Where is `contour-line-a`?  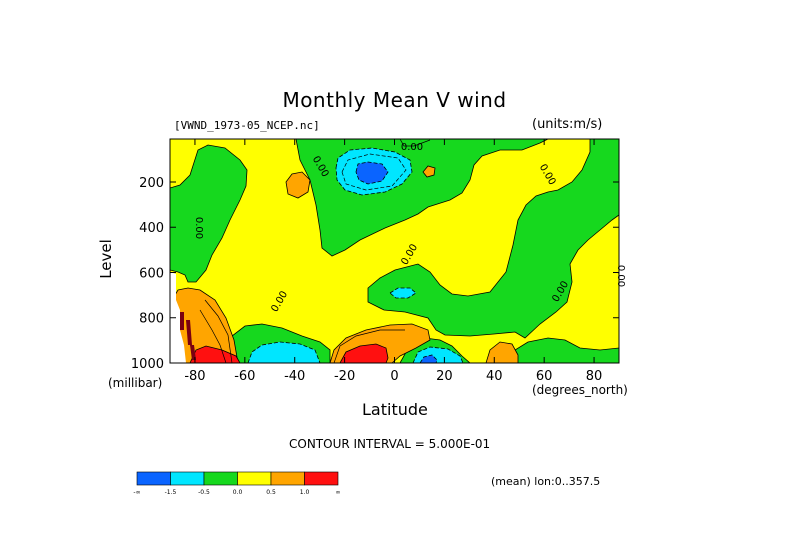
contour-line-a is located at coordinates (213, 336).